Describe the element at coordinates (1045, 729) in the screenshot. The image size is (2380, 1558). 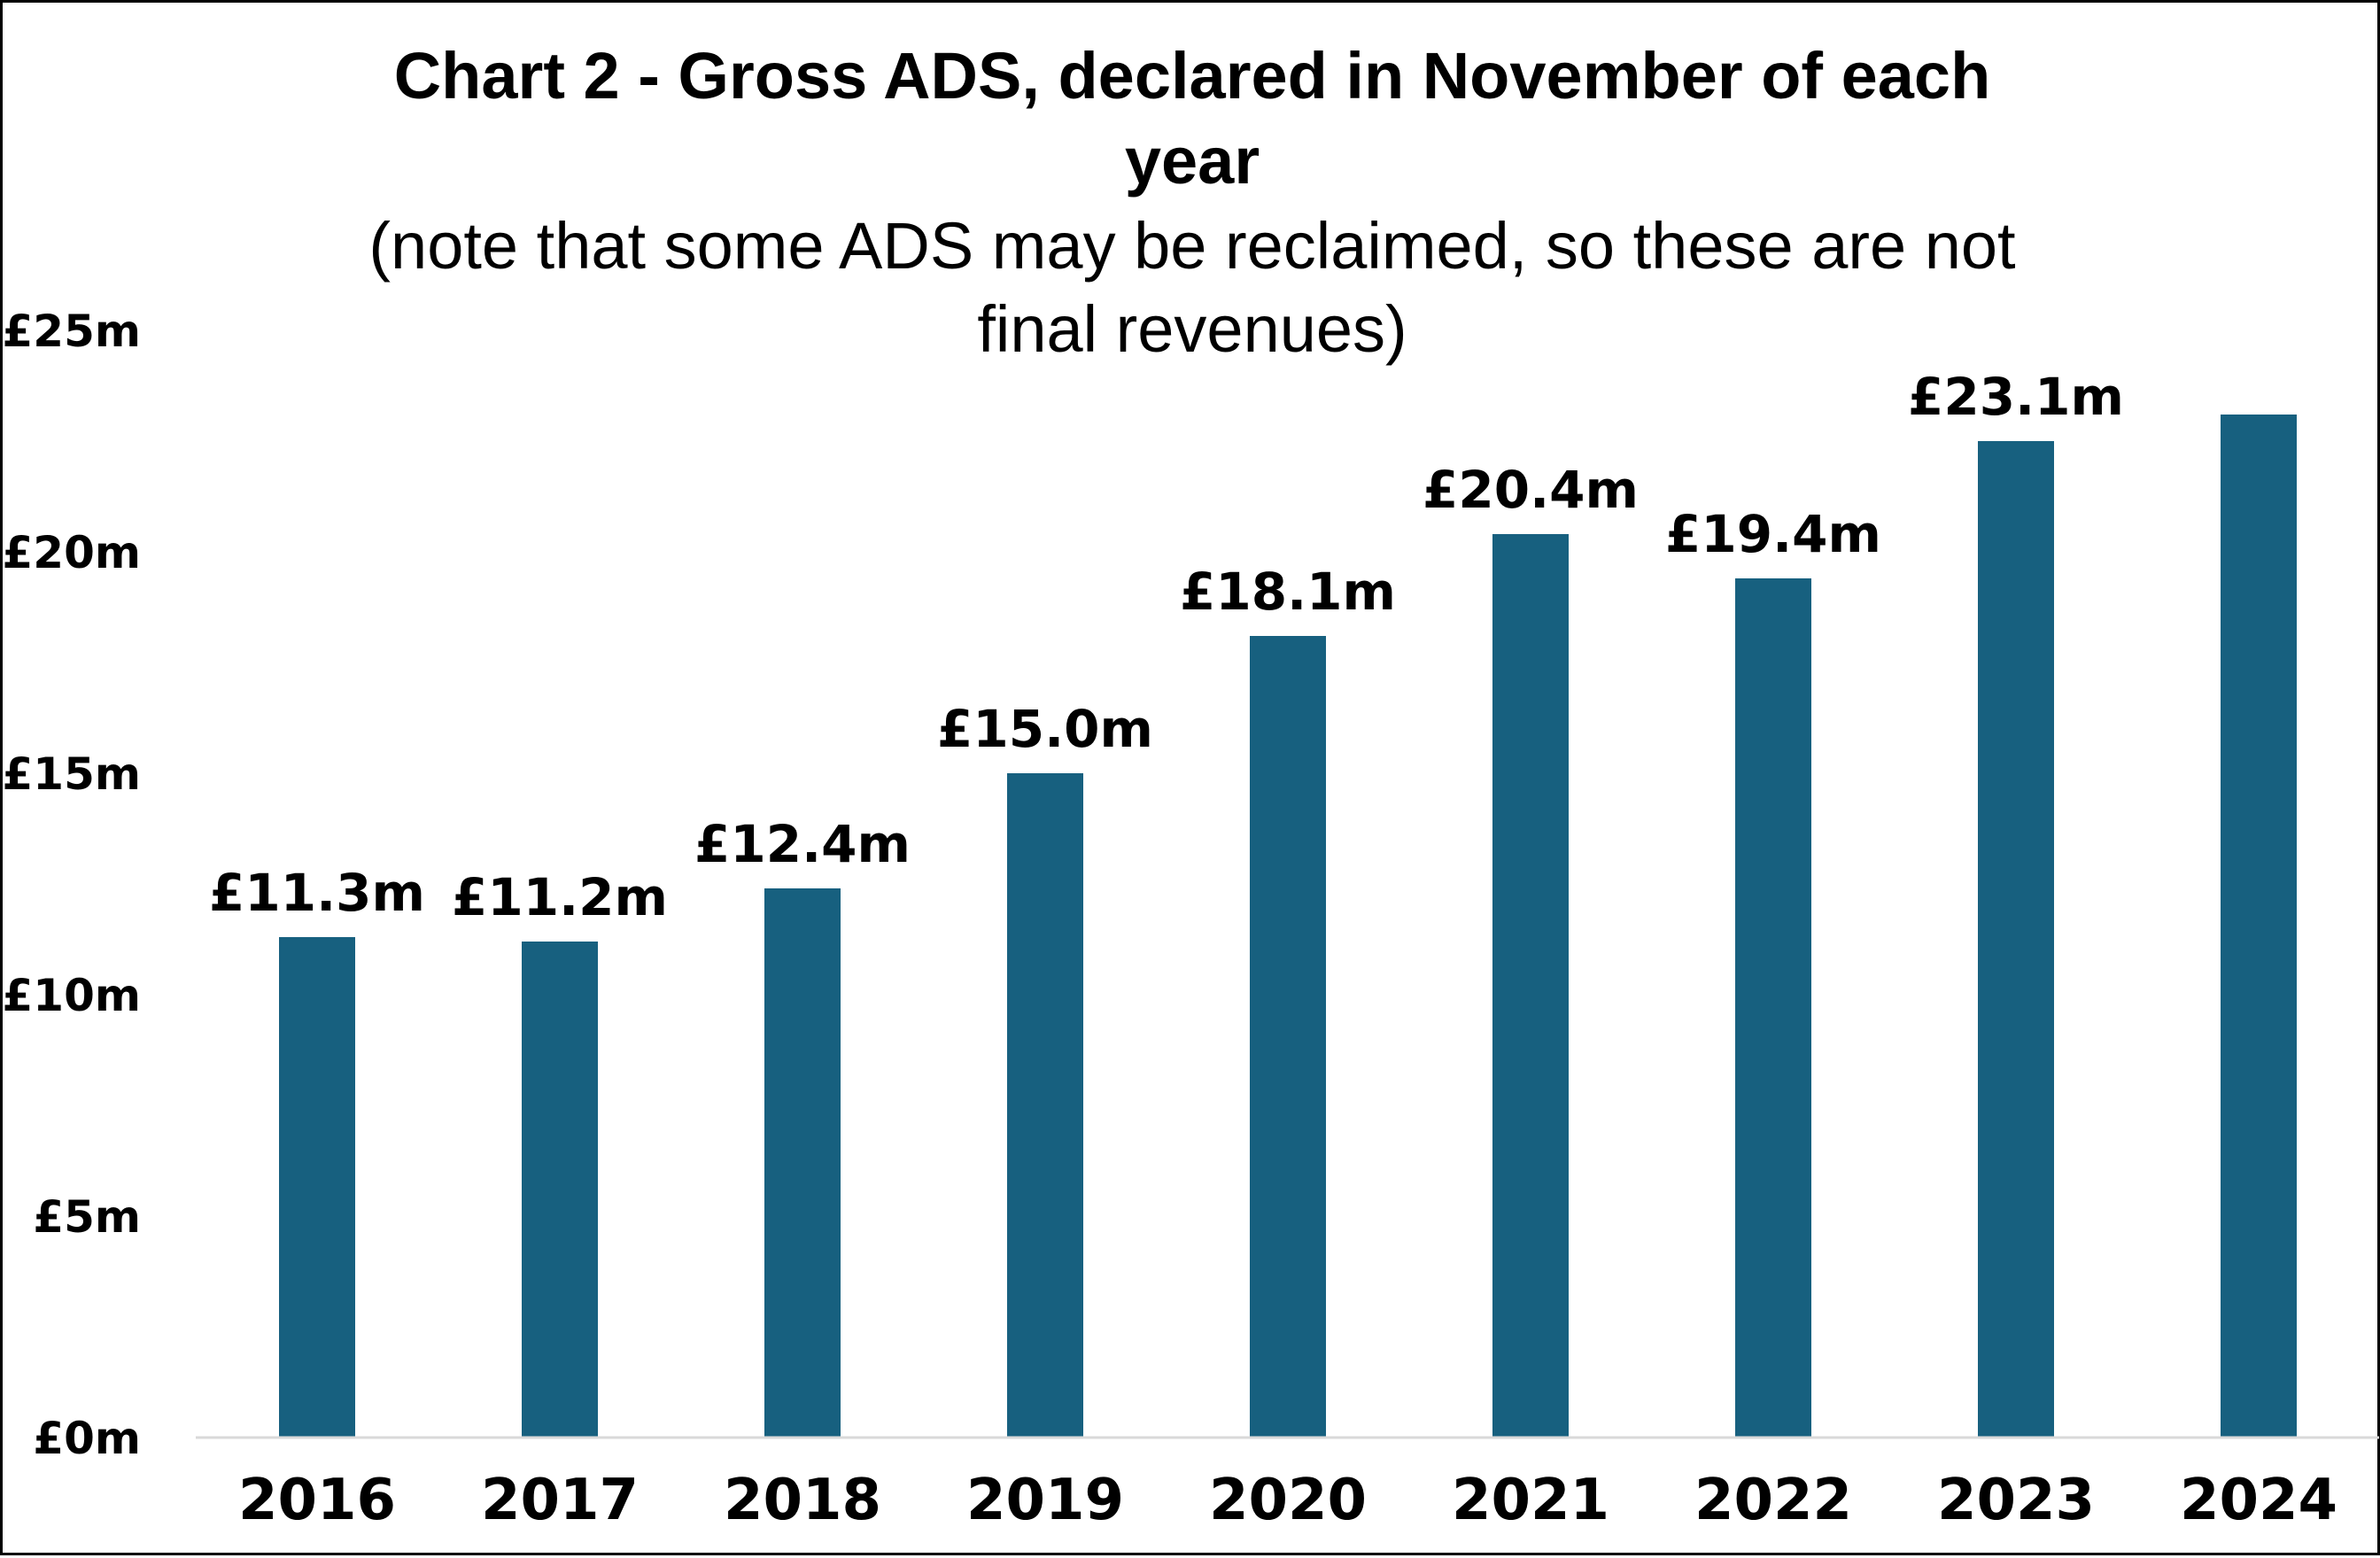
I see `data-label: £15.0m` at that location.